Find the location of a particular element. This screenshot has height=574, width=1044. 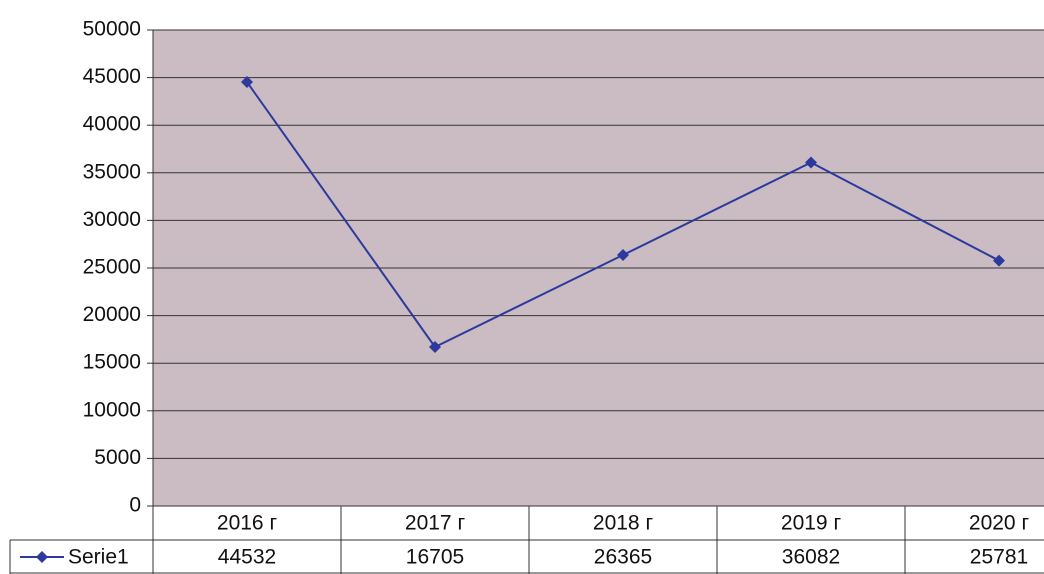

y-tick-label: 10000 is located at coordinates (112, 409).